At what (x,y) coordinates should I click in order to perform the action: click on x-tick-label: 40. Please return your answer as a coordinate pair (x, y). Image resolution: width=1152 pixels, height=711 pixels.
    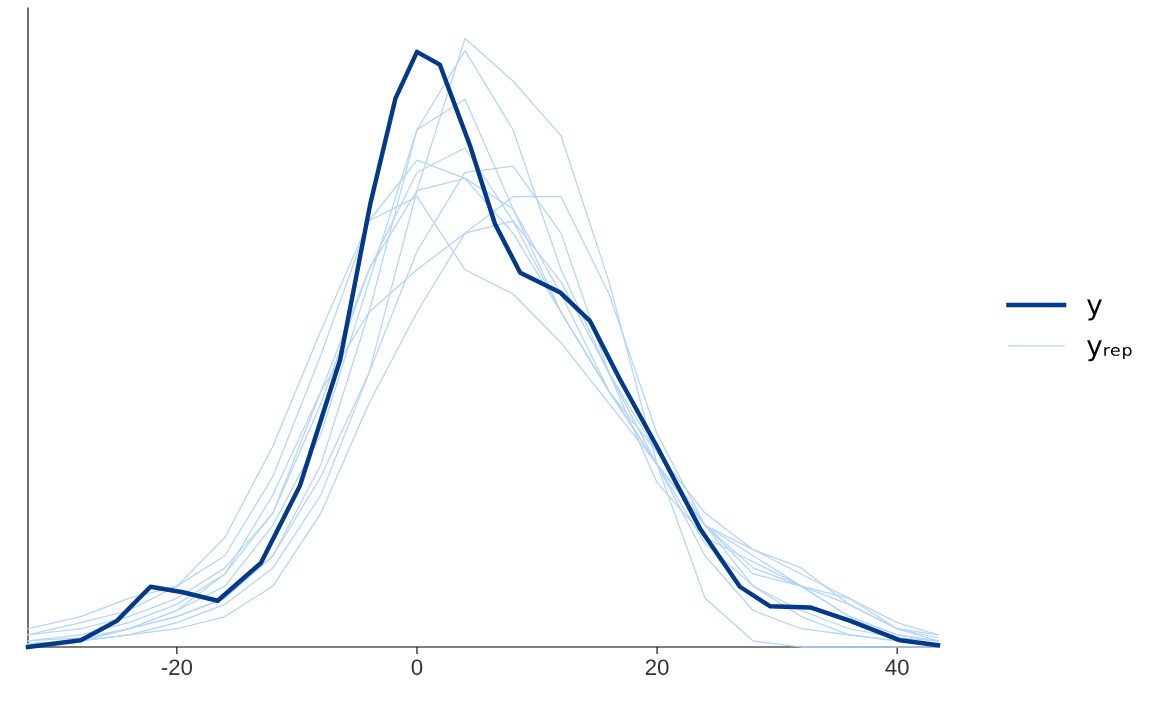
    Looking at the image, I should click on (897, 667).